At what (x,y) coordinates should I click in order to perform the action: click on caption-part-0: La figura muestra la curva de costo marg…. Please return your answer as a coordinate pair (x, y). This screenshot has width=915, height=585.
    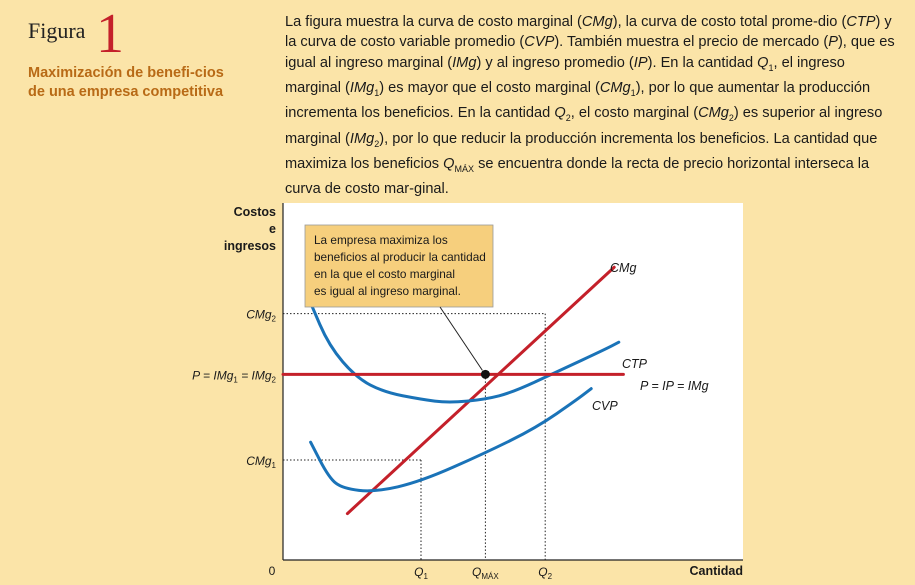
    Looking at the image, I should click on (433, 22).